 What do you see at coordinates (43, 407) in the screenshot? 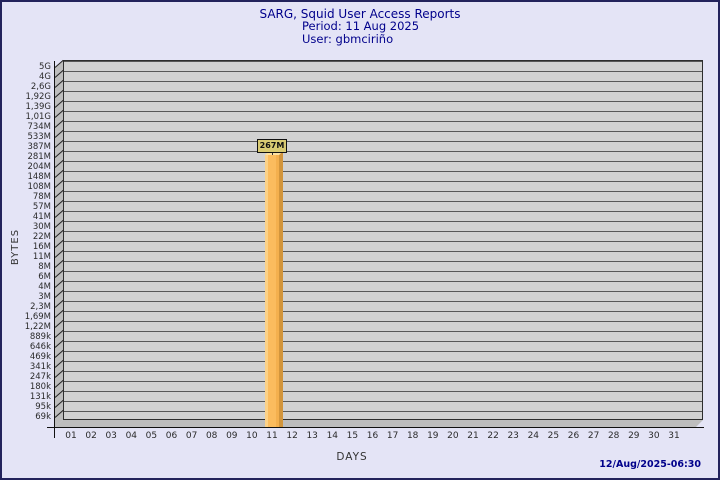
I see `y-tick-label: 95k` at bounding box center [43, 407].